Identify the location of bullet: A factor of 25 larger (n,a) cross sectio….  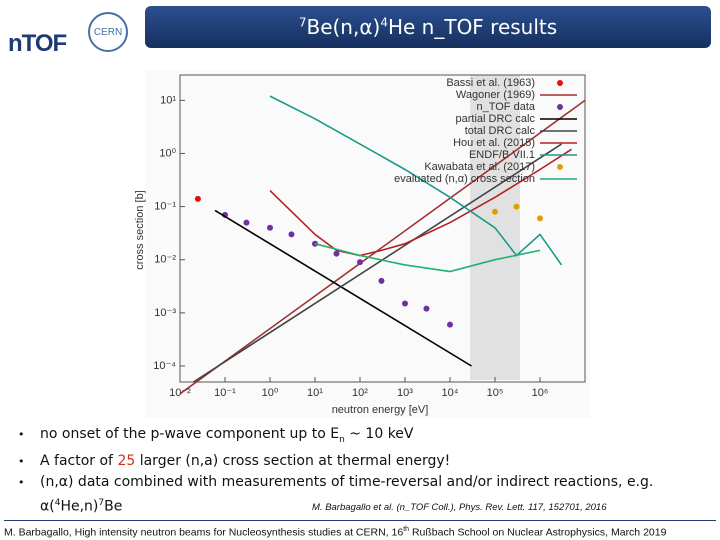
(363, 461).